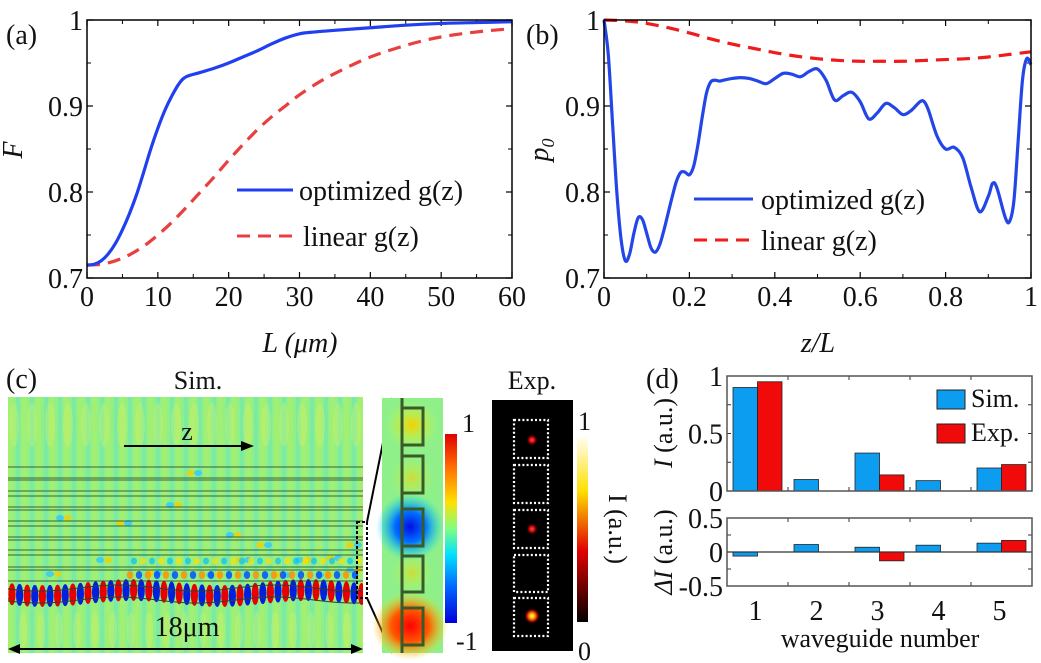 The height and width of the screenshot is (663, 1041). I want to click on x-tick-label: 40, so click(370, 297).